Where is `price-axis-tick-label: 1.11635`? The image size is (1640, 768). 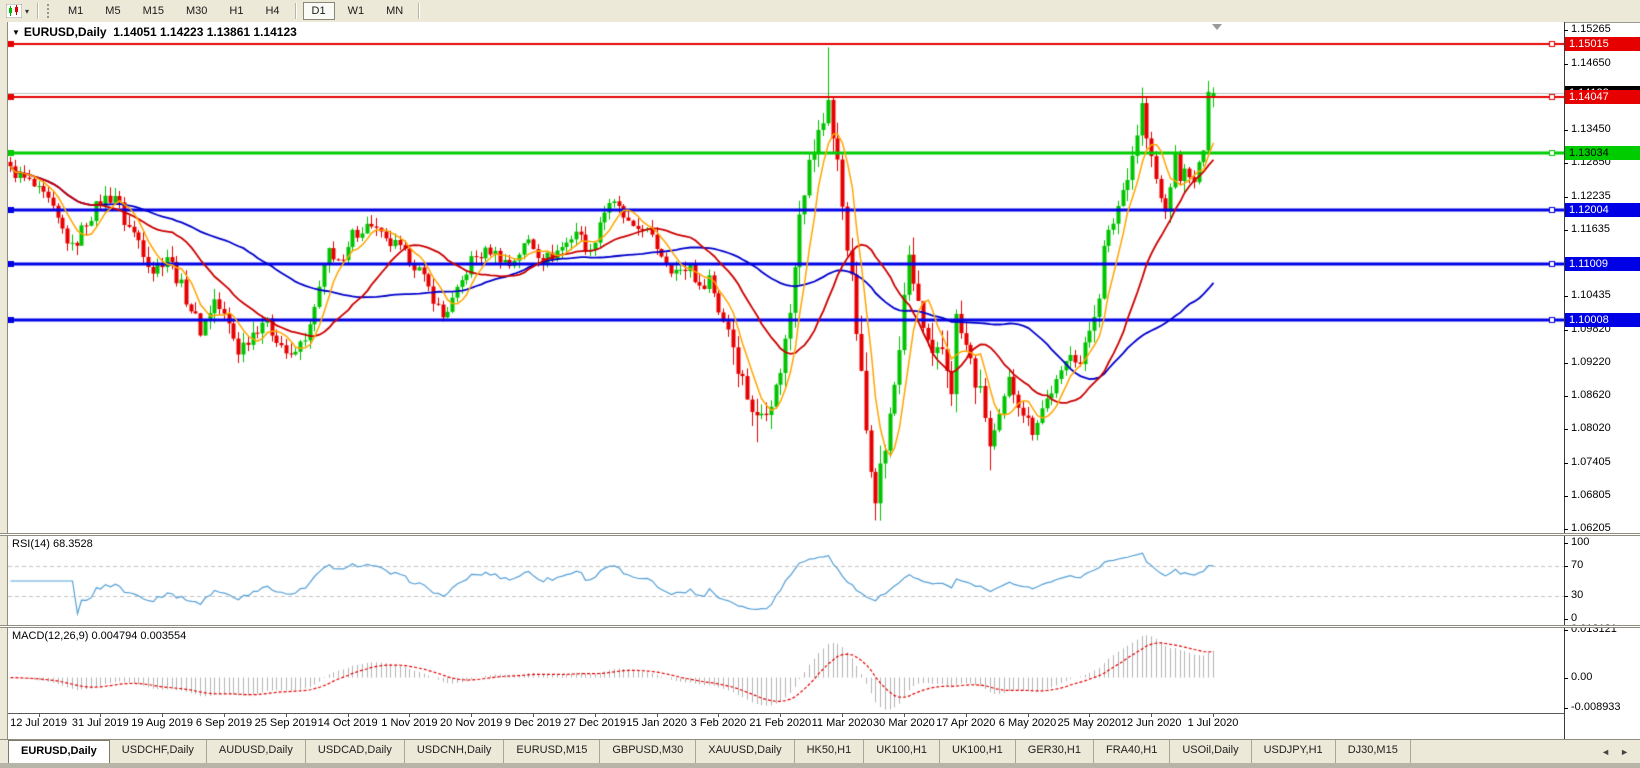
price-axis-tick-label: 1.11635 is located at coordinates (1590, 228).